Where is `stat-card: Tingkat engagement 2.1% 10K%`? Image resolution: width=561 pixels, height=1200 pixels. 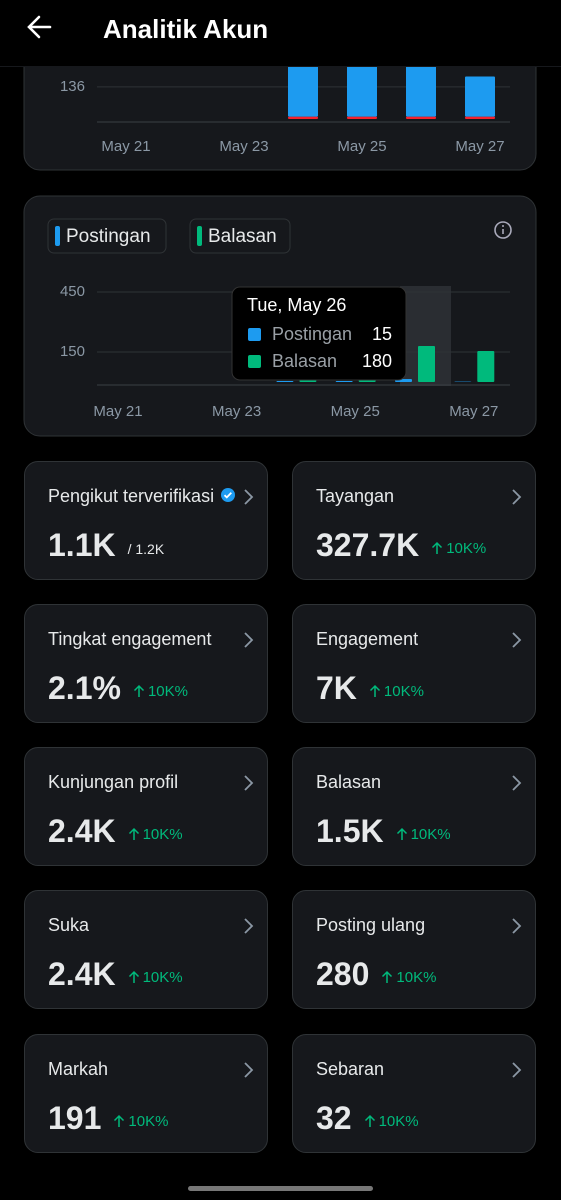
stat-card: Tingkat engagement 2.1% 10K% is located at coordinates (146, 663).